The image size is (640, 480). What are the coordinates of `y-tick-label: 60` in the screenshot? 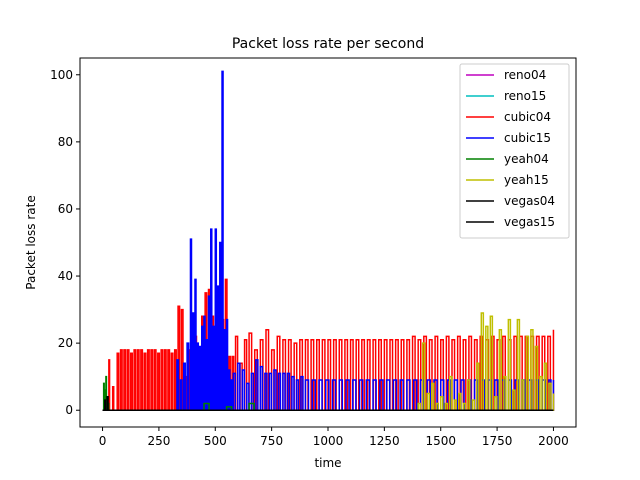 It's located at (65, 209).